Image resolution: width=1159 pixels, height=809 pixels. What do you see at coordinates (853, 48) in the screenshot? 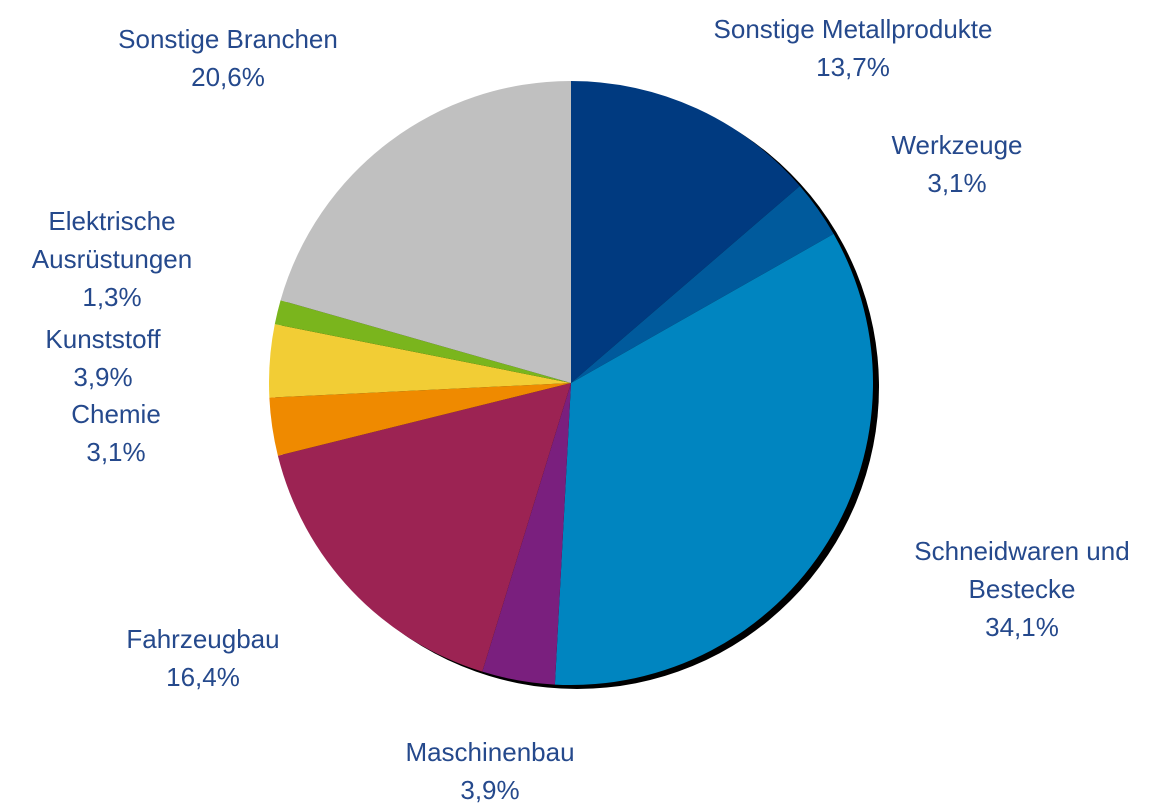
I see `slice-label: Sonstige Metallprodukte 13,7%` at bounding box center [853, 48].